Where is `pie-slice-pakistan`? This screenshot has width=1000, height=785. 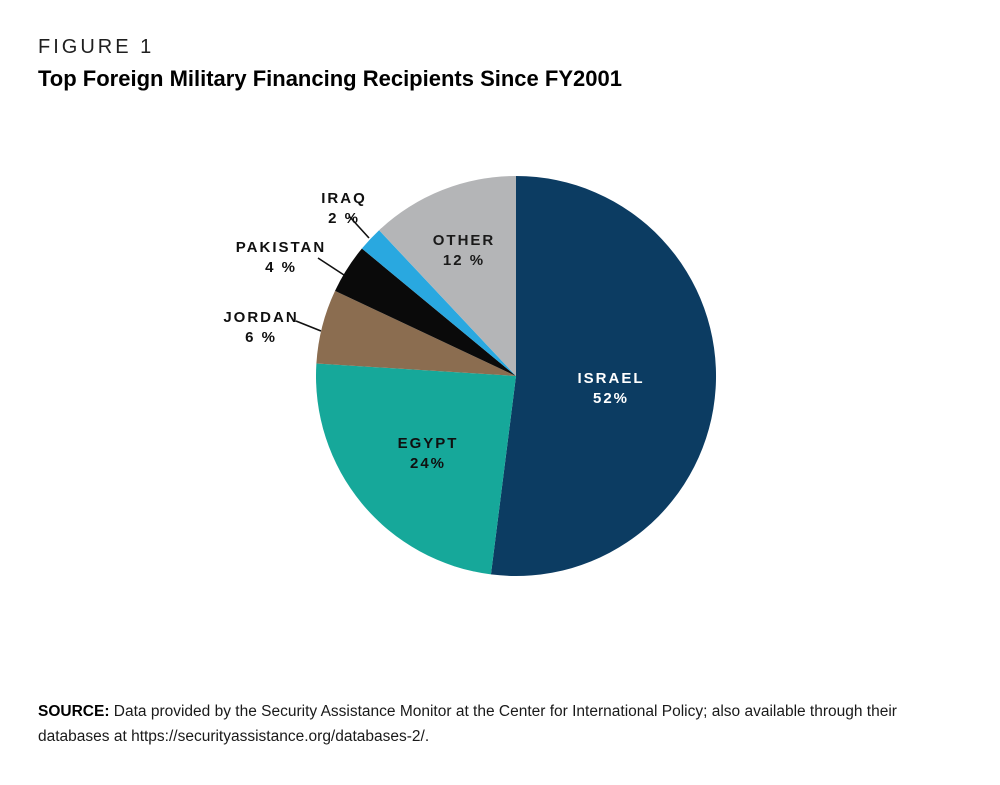 pie-slice-pakistan is located at coordinates (425, 312).